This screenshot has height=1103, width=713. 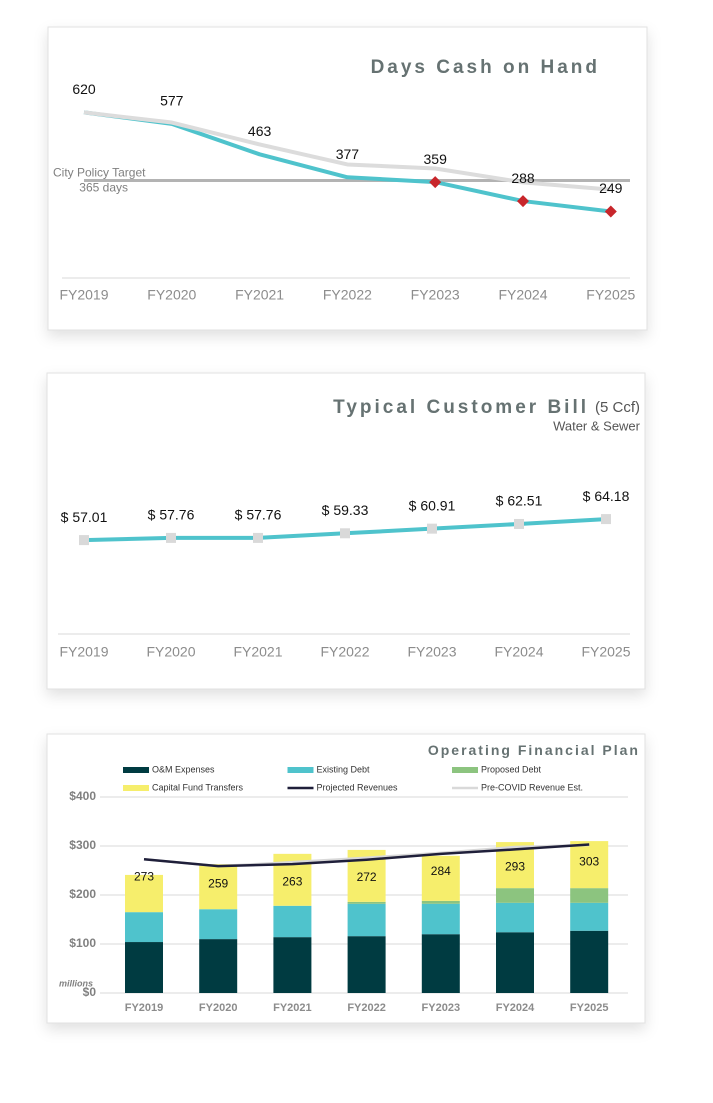 What do you see at coordinates (617, 407) in the screenshot?
I see `title-note: (5 Ccf)` at bounding box center [617, 407].